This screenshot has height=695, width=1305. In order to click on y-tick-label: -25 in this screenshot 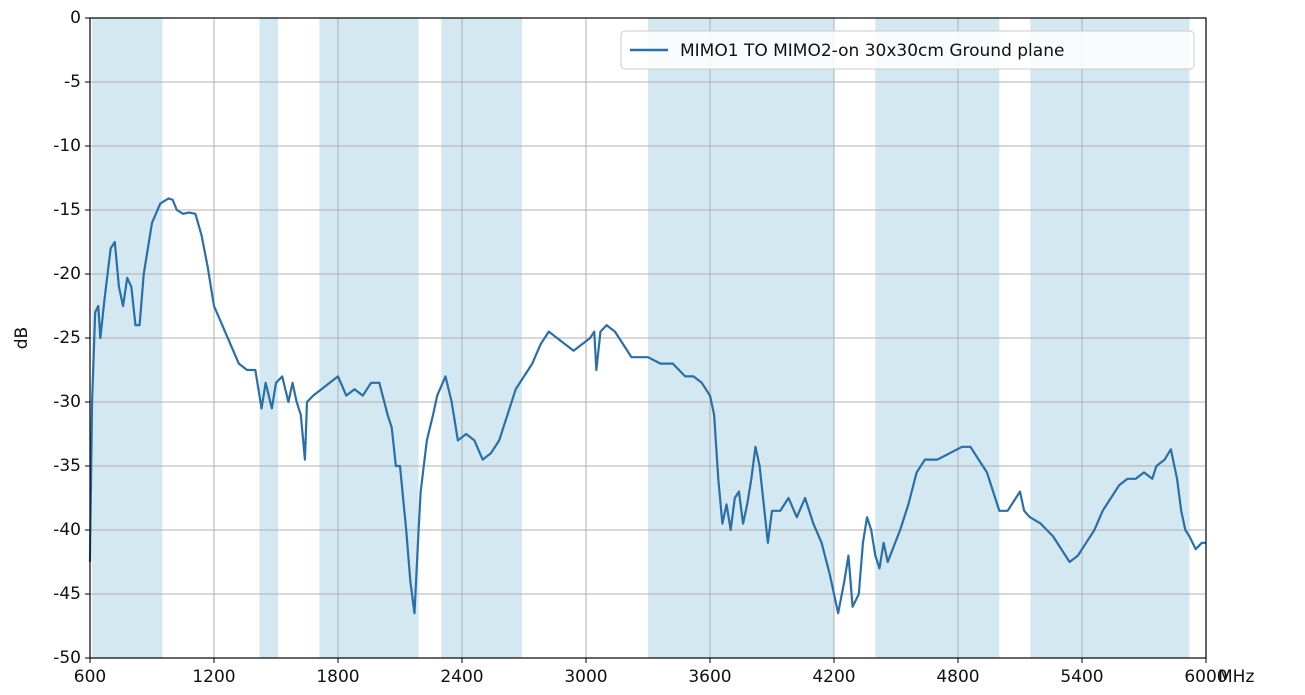, I will do `click(67, 338)`.